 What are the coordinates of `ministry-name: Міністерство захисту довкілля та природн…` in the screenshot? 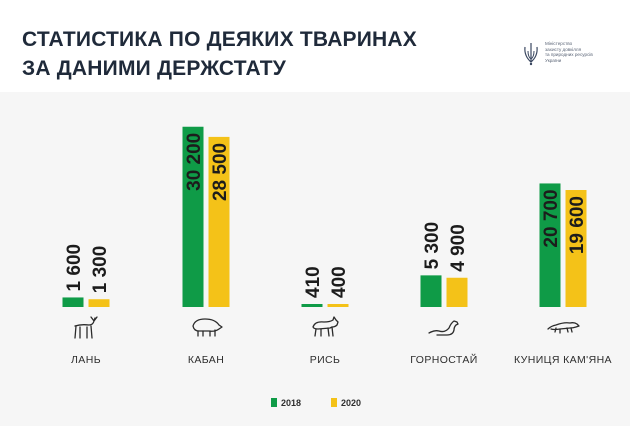 It's located at (583, 52).